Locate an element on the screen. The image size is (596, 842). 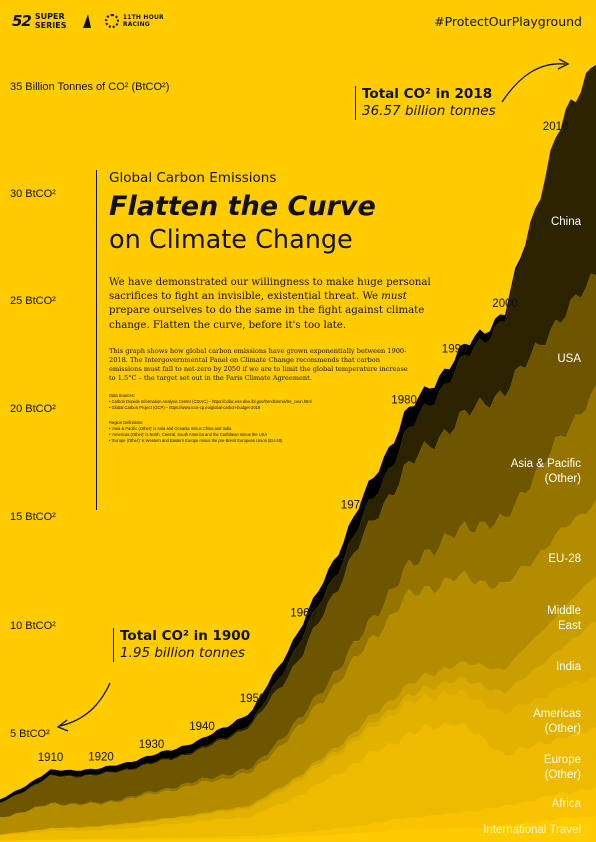
callout-2018: Total CO² in 2018 36.57 billion tonnes is located at coordinates (425, 103).